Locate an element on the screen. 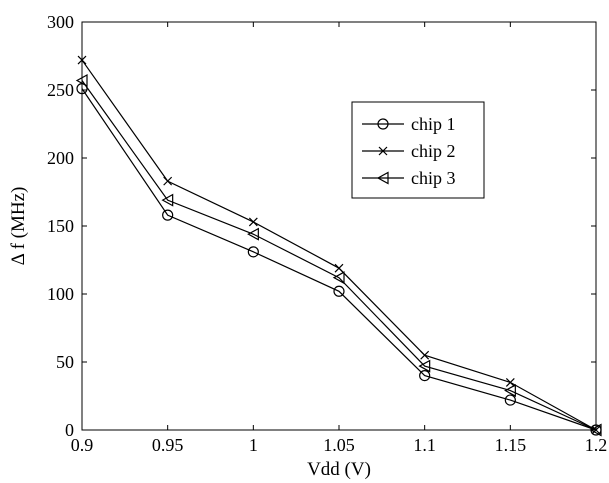 This screenshot has width=609, height=483. y-tick-label: 200 is located at coordinates (60, 158).